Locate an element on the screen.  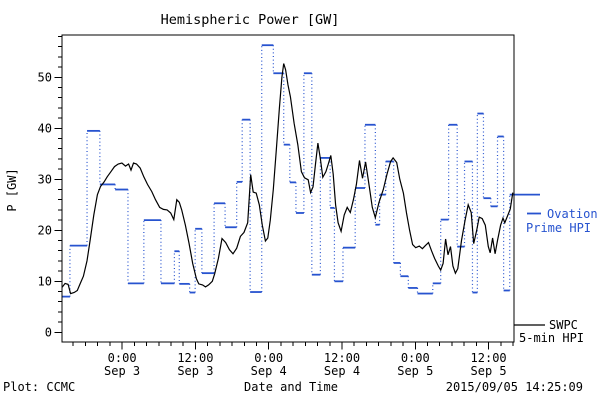
swpc-legend-line1: SWPC is located at coordinates (563, 325).